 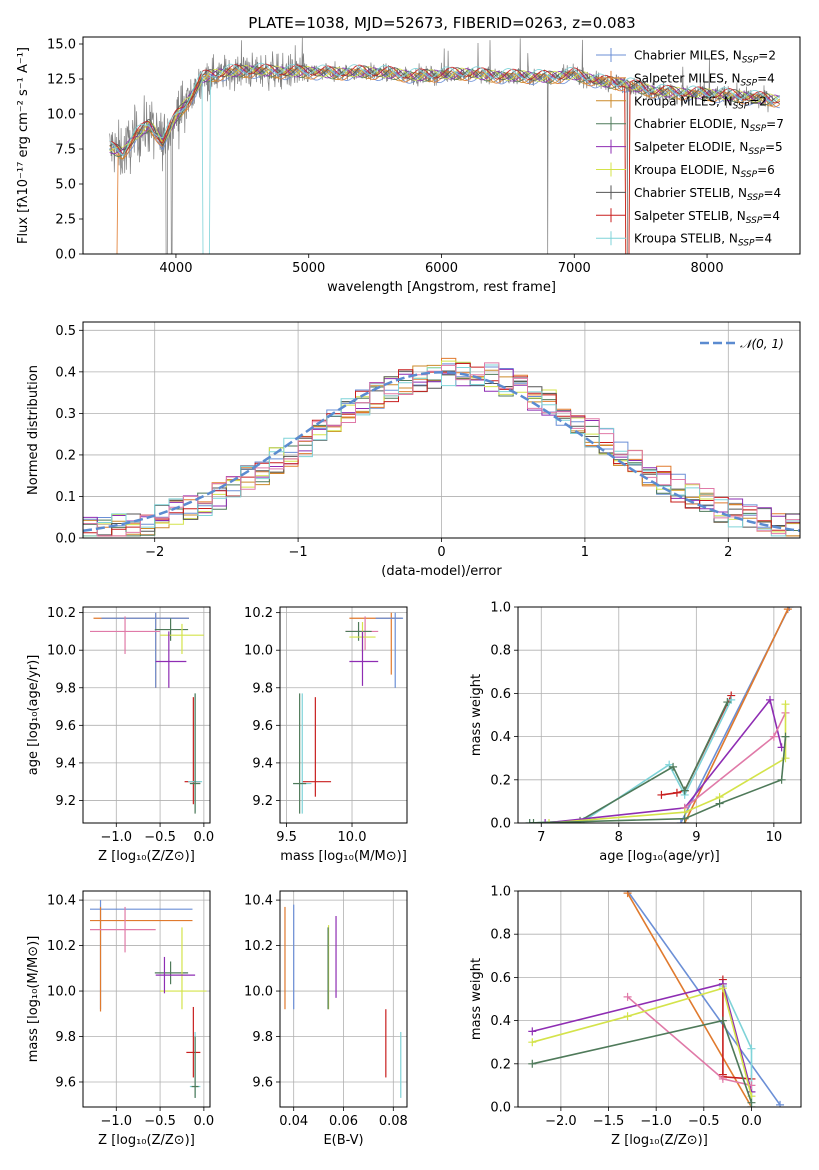 What do you see at coordinates (686, 239) in the screenshot?
I see `legend-label: Kroupa STELIB, N` at bounding box center [686, 239].